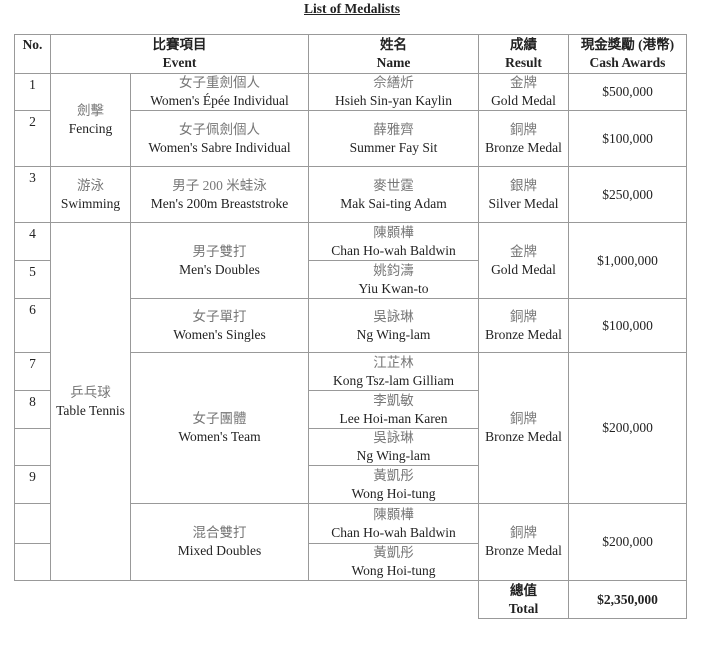 The image size is (704, 652). Describe the element at coordinates (393, 185) in the screenshot. I see `athlete-name-zh: 麥世霆` at that location.